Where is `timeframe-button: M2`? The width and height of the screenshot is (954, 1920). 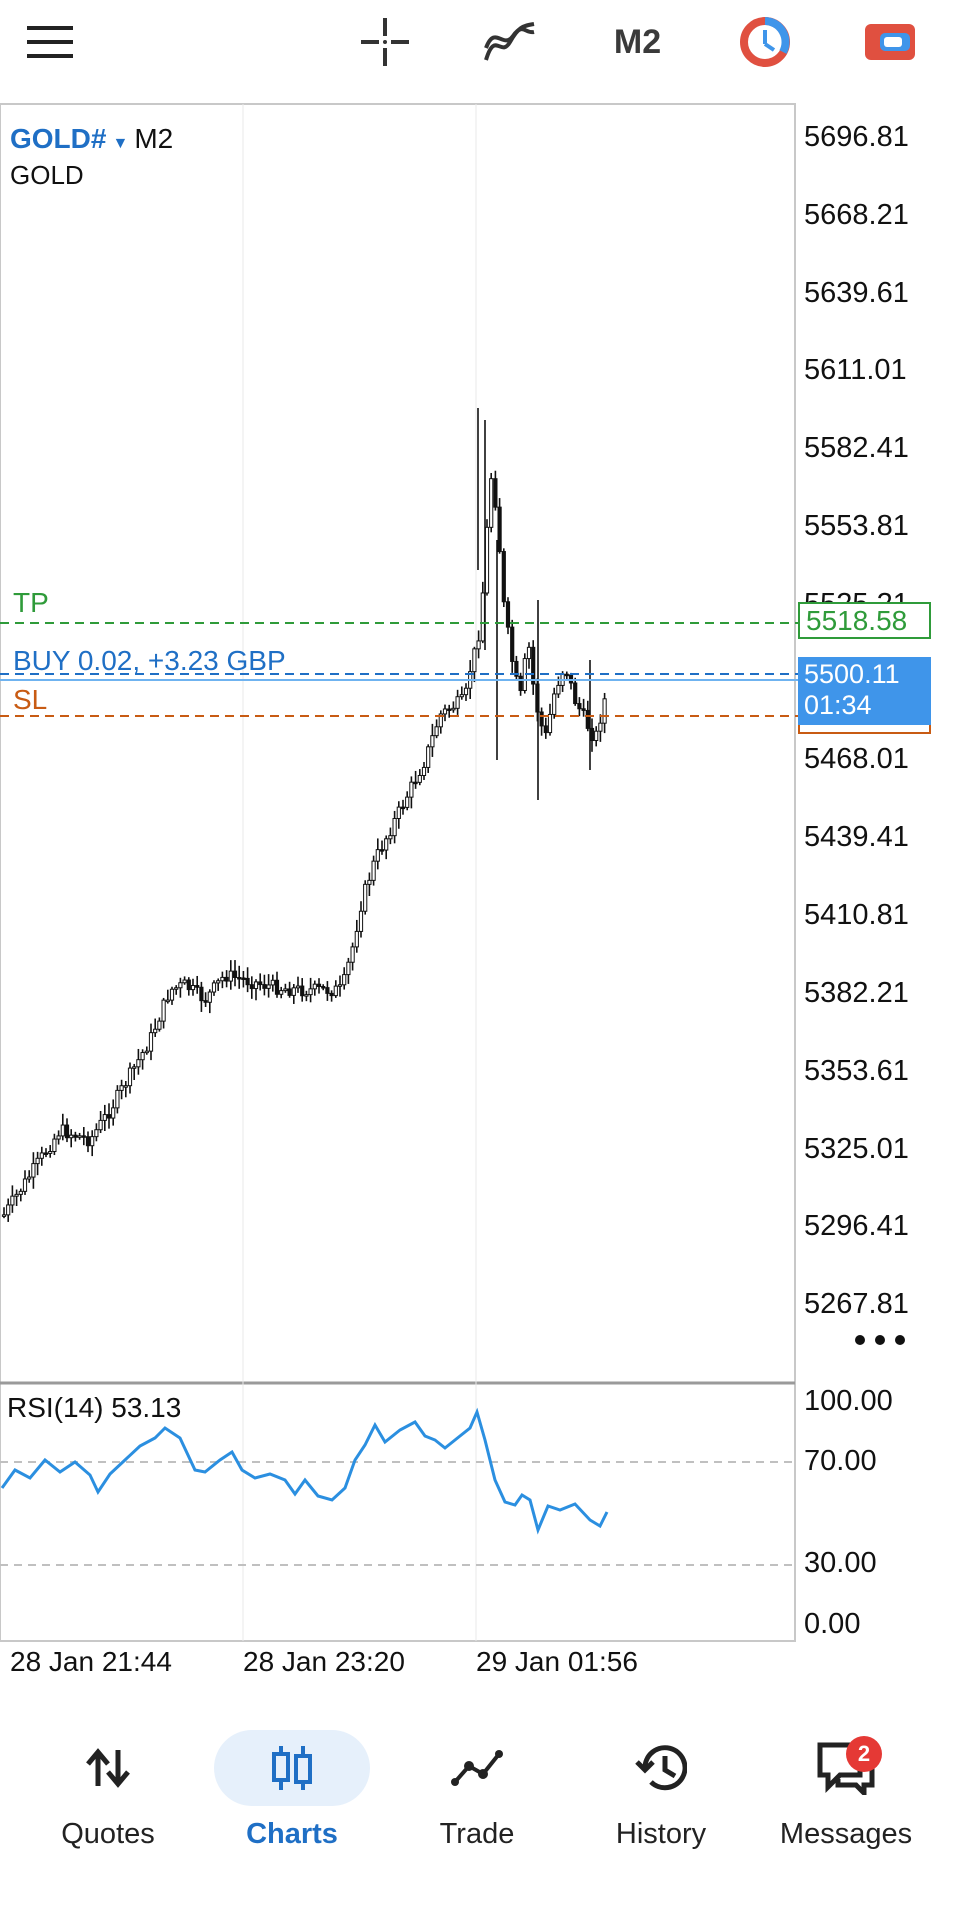 timeframe-button: M2 is located at coordinates (637, 42).